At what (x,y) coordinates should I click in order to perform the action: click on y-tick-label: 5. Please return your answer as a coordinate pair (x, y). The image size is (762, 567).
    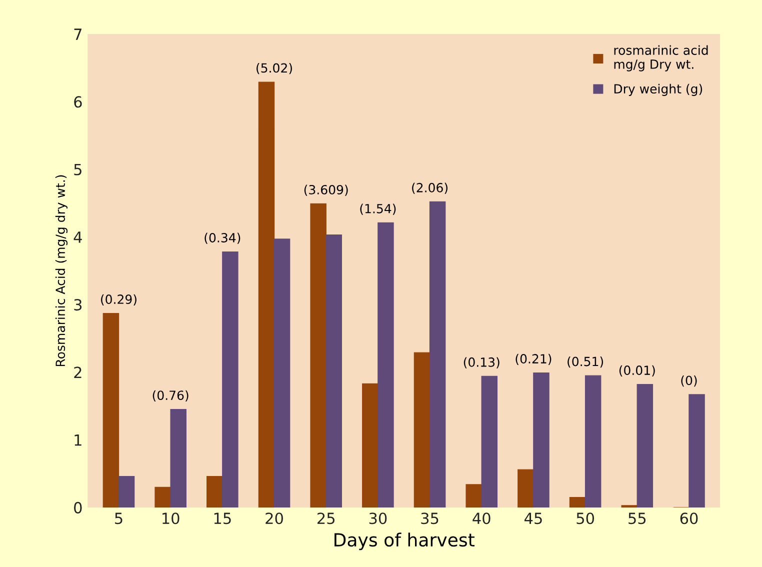
    Looking at the image, I should click on (78, 170).